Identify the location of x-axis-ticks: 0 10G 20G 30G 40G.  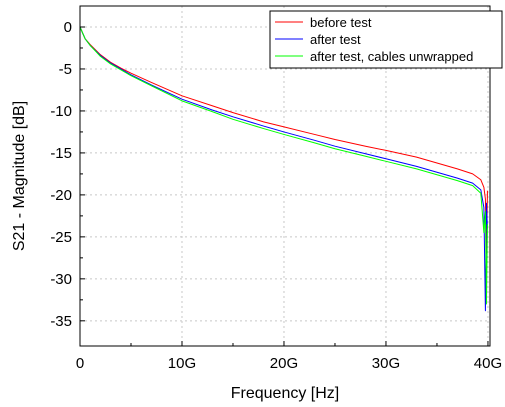
(289, 356).